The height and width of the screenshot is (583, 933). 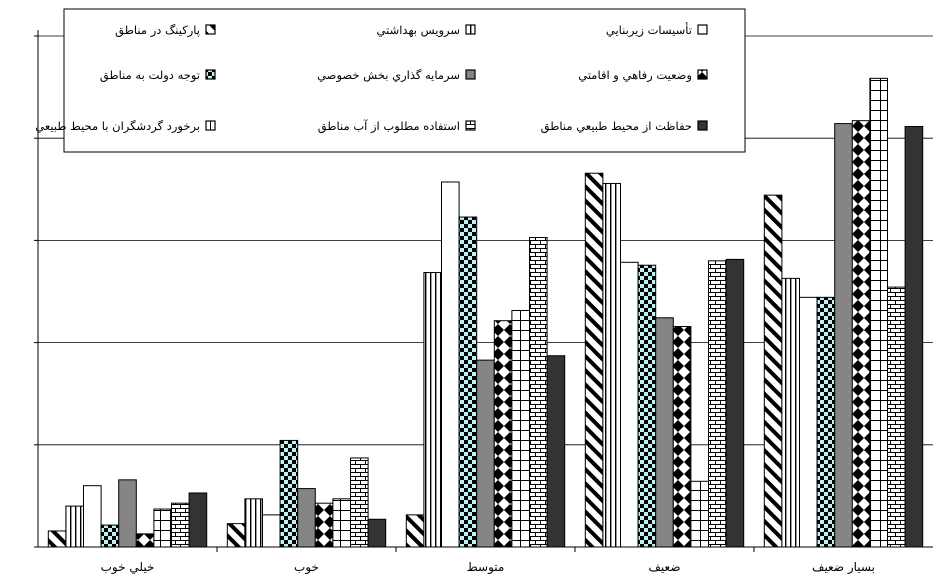 I want to click on legend-label: سرويس بهداشتي, so click(x=418, y=30).